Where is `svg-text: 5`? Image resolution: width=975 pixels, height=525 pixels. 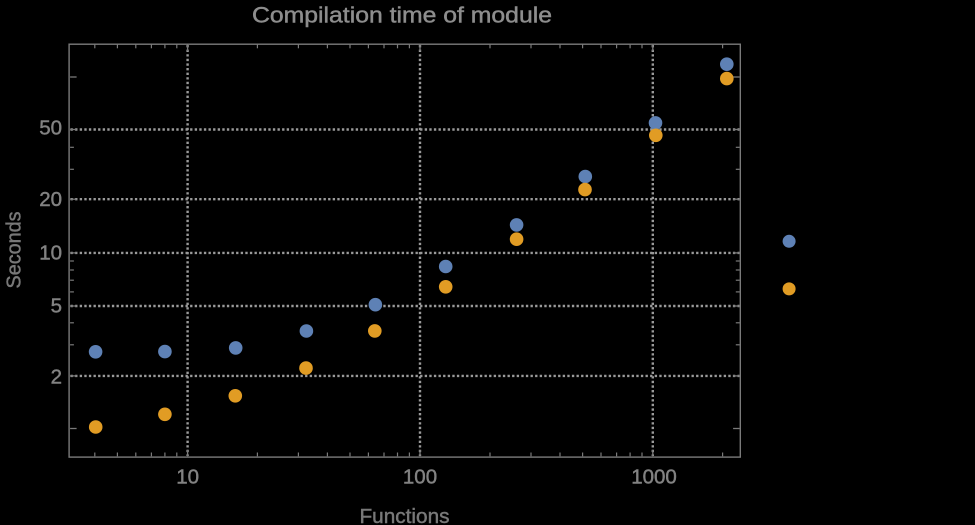
svg-text: 5 is located at coordinates (56, 306).